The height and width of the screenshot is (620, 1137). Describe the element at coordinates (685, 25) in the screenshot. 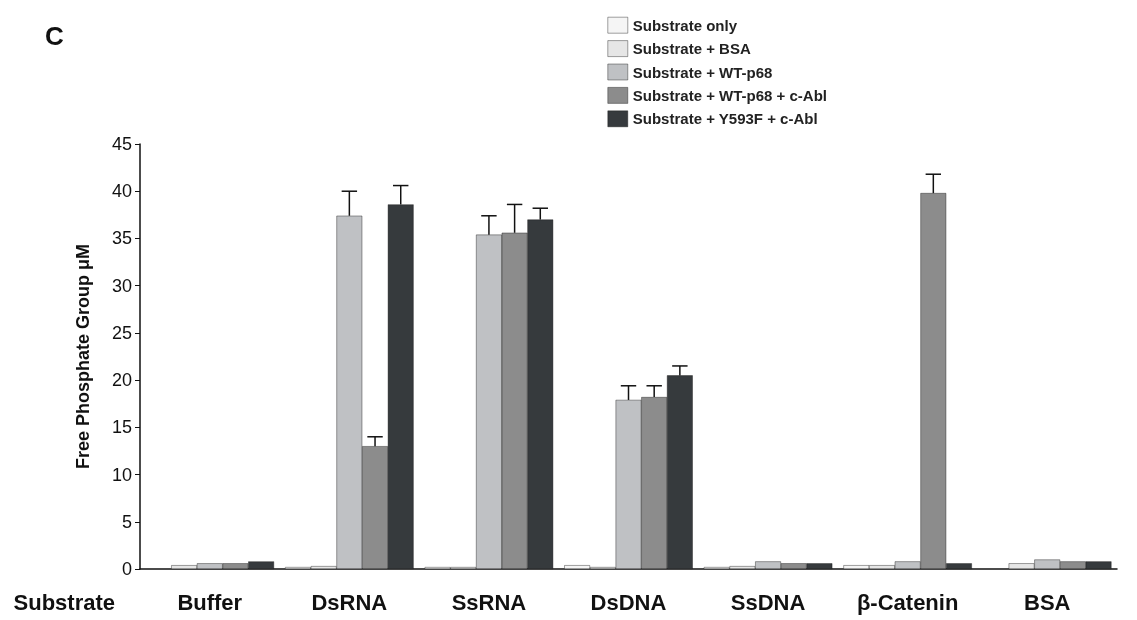

I see `legend-label: Substrate only` at that location.